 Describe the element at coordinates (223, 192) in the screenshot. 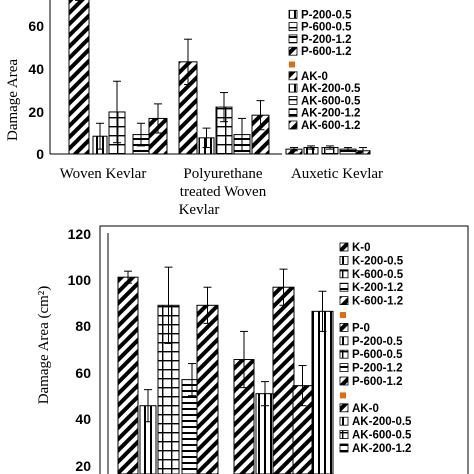

I see `top-category-label: treated Woven` at that location.